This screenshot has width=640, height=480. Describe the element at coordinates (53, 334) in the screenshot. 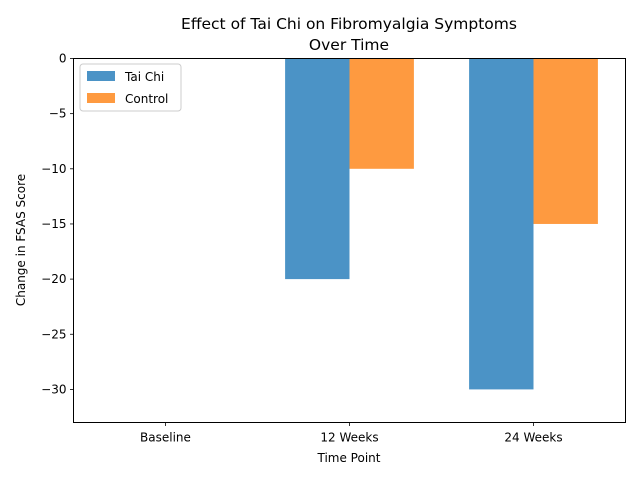

I see `y-tick-label: −25` at that location.